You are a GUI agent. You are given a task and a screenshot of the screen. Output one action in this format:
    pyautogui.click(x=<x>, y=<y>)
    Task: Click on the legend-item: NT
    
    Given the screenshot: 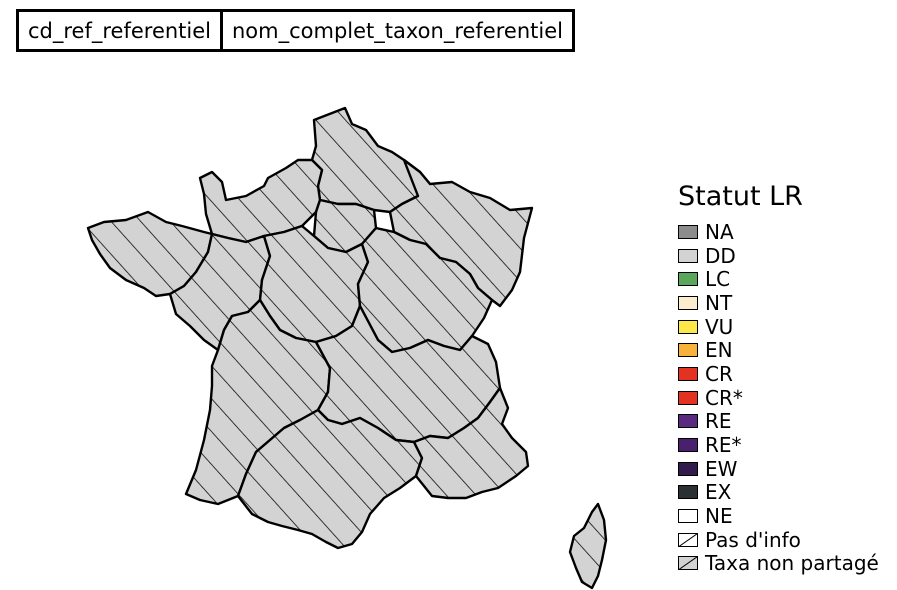 What is the action you would take?
    pyautogui.click(x=787, y=303)
    